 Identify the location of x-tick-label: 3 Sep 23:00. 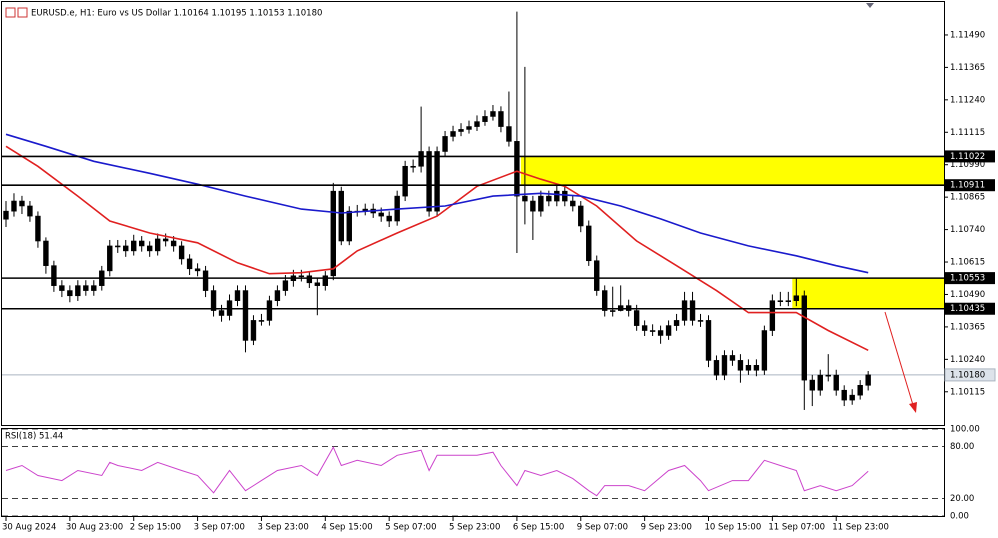
(282, 528).